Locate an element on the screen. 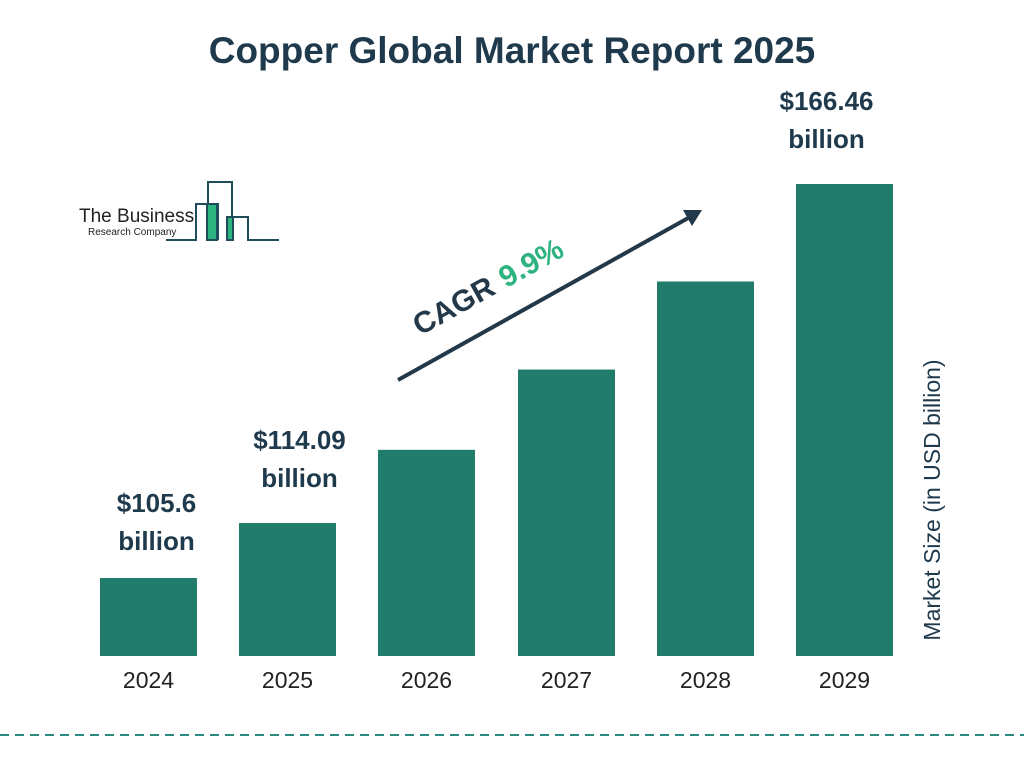  bar-2024 is located at coordinates (148, 617).